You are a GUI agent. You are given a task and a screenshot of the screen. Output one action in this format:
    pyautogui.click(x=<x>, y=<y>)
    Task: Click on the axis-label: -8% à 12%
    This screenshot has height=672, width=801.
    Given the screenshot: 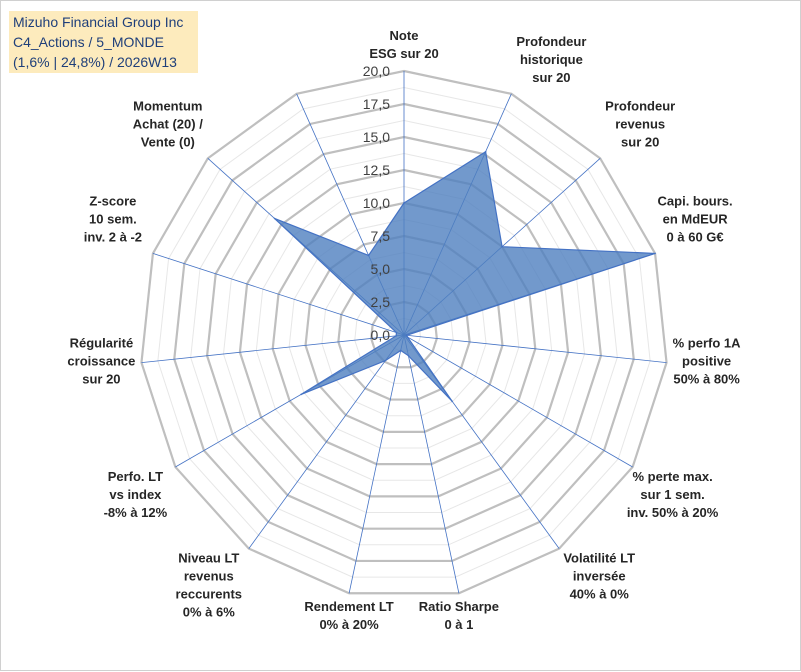 What is the action you would take?
    pyautogui.click(x=136, y=512)
    